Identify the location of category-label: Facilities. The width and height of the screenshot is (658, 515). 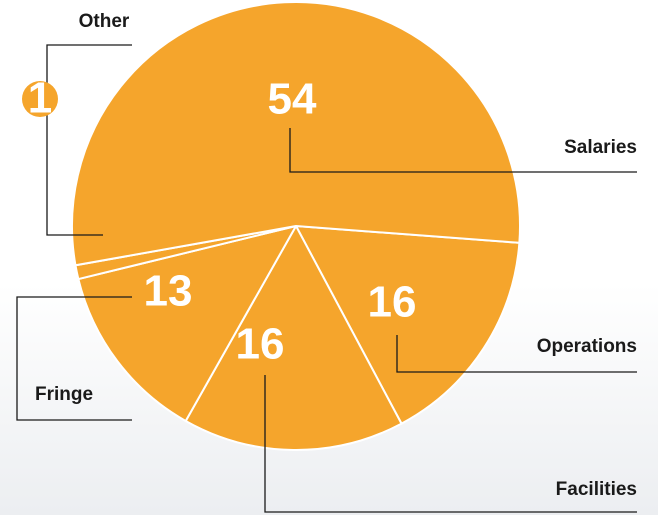
(596, 489).